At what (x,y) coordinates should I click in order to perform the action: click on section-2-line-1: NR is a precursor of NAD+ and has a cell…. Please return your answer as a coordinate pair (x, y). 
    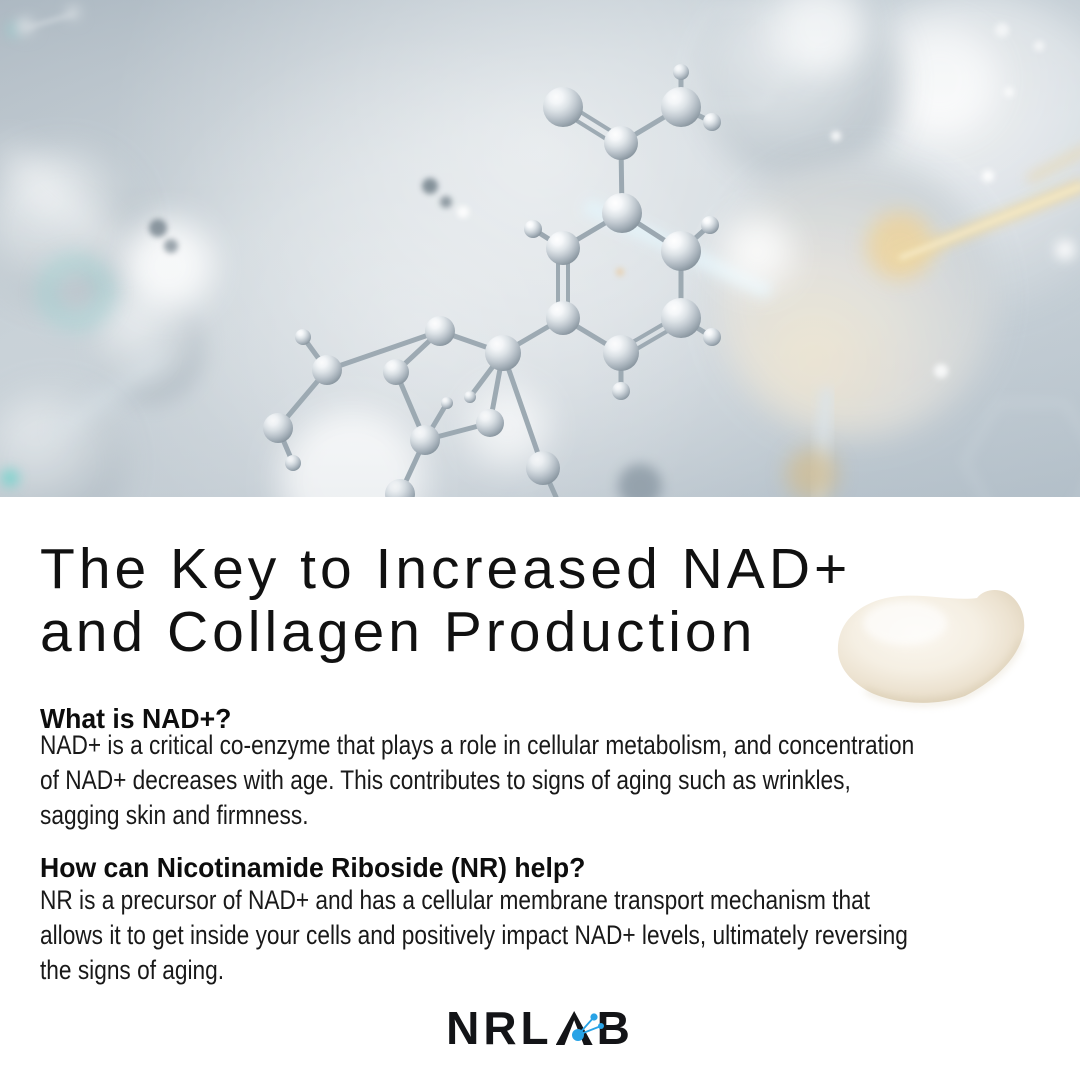
    Looking at the image, I should click on (455, 900).